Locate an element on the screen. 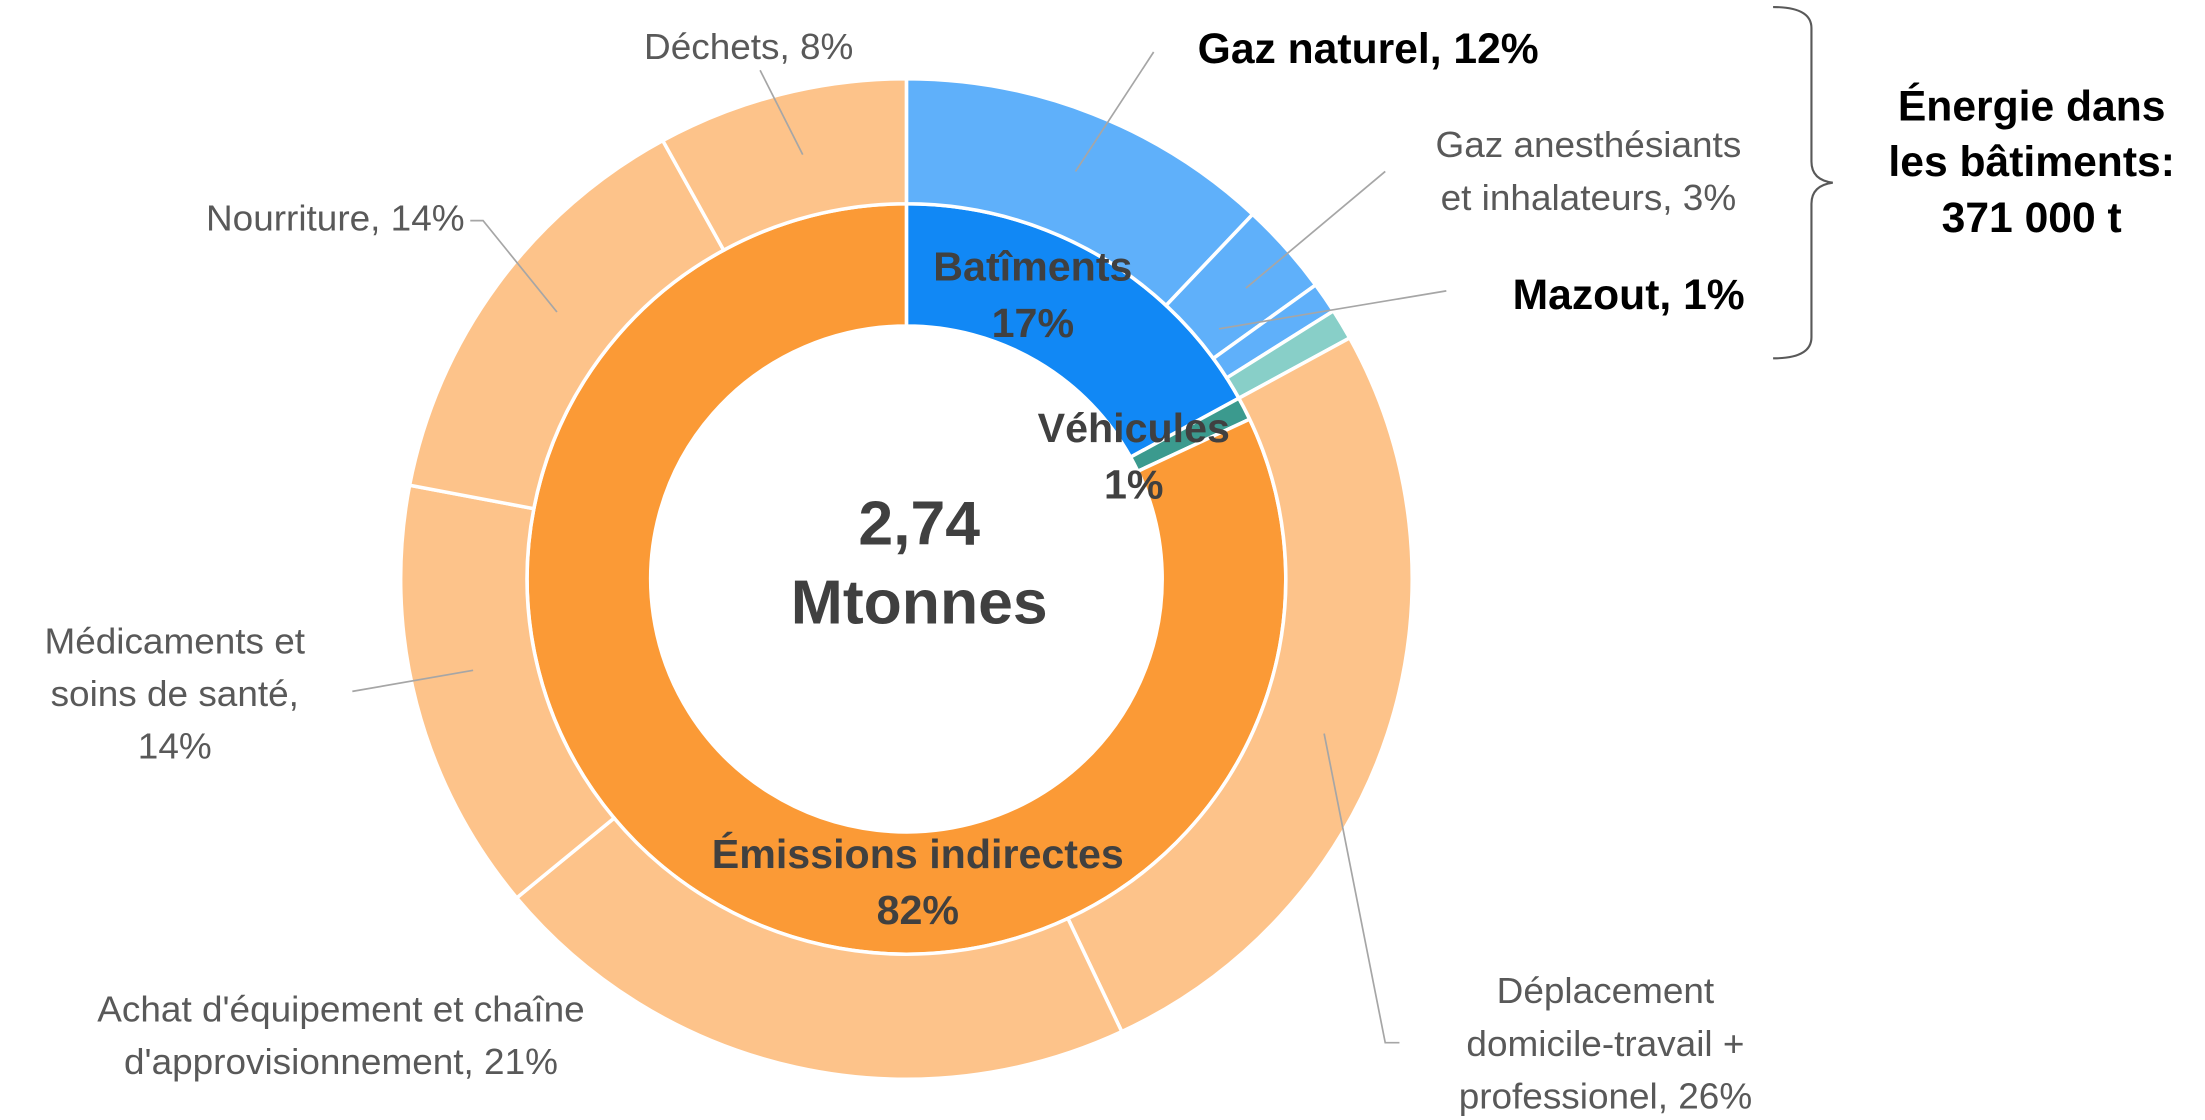 Image resolution: width=2205 pixels, height=1120 pixels. segment-label: Batîments is located at coordinates (1032, 267).